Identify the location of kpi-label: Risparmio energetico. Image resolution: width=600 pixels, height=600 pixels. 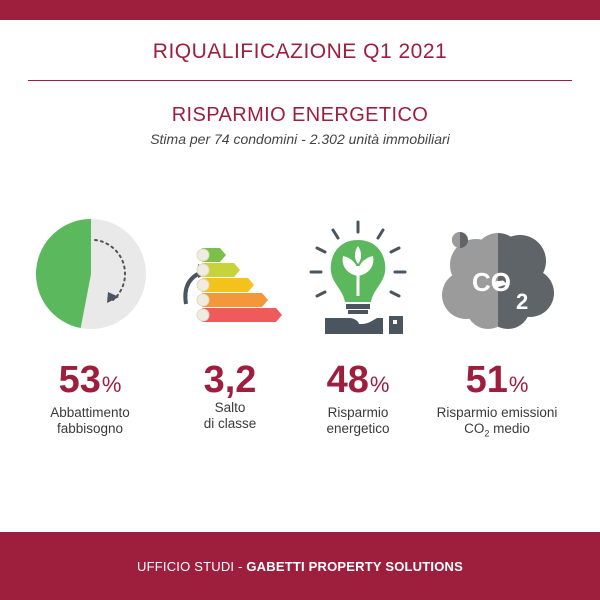
(358, 421).